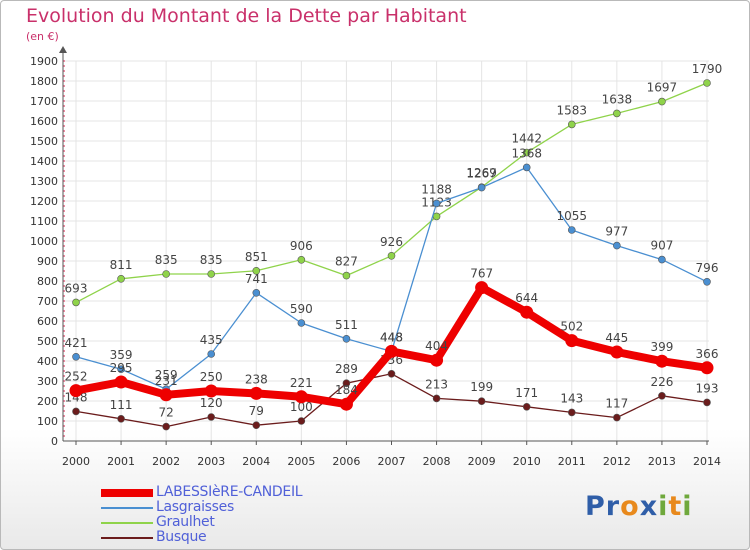  Describe the element at coordinates (47, 261) in the screenshot. I see `y-tick-label: 900` at that location.